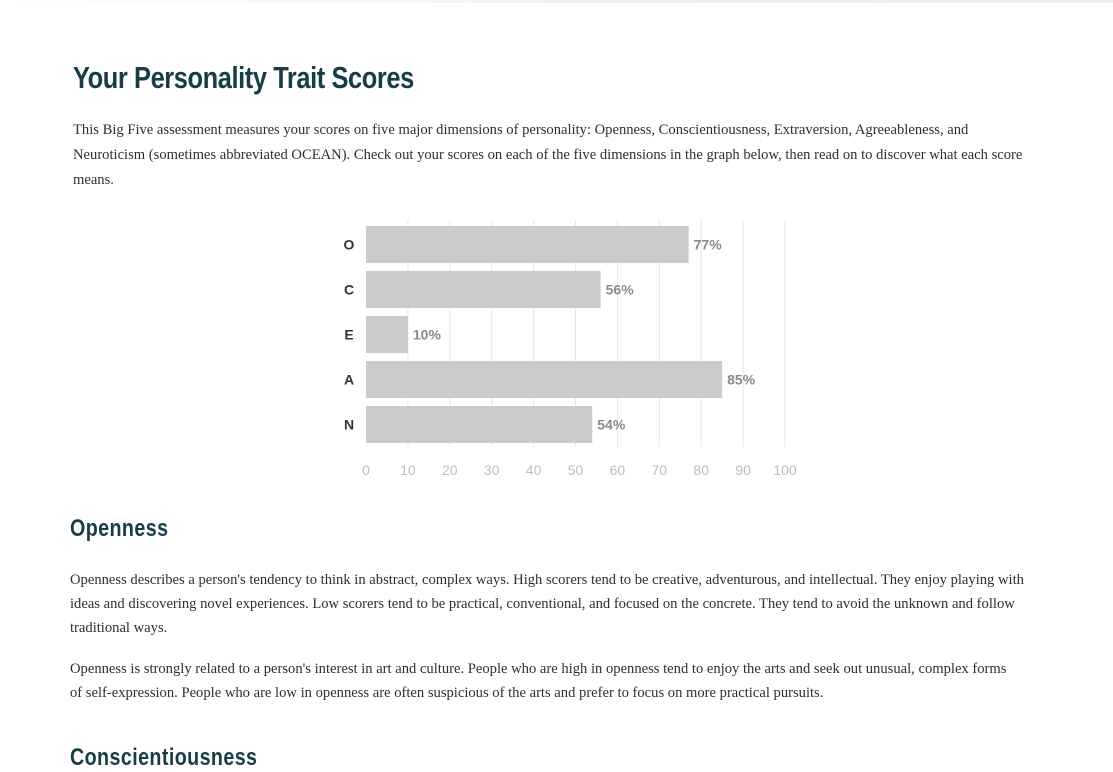 This screenshot has width=1113, height=772. What do you see at coordinates (743, 470) in the screenshot?
I see `x-tick-label-90: 90` at bounding box center [743, 470].